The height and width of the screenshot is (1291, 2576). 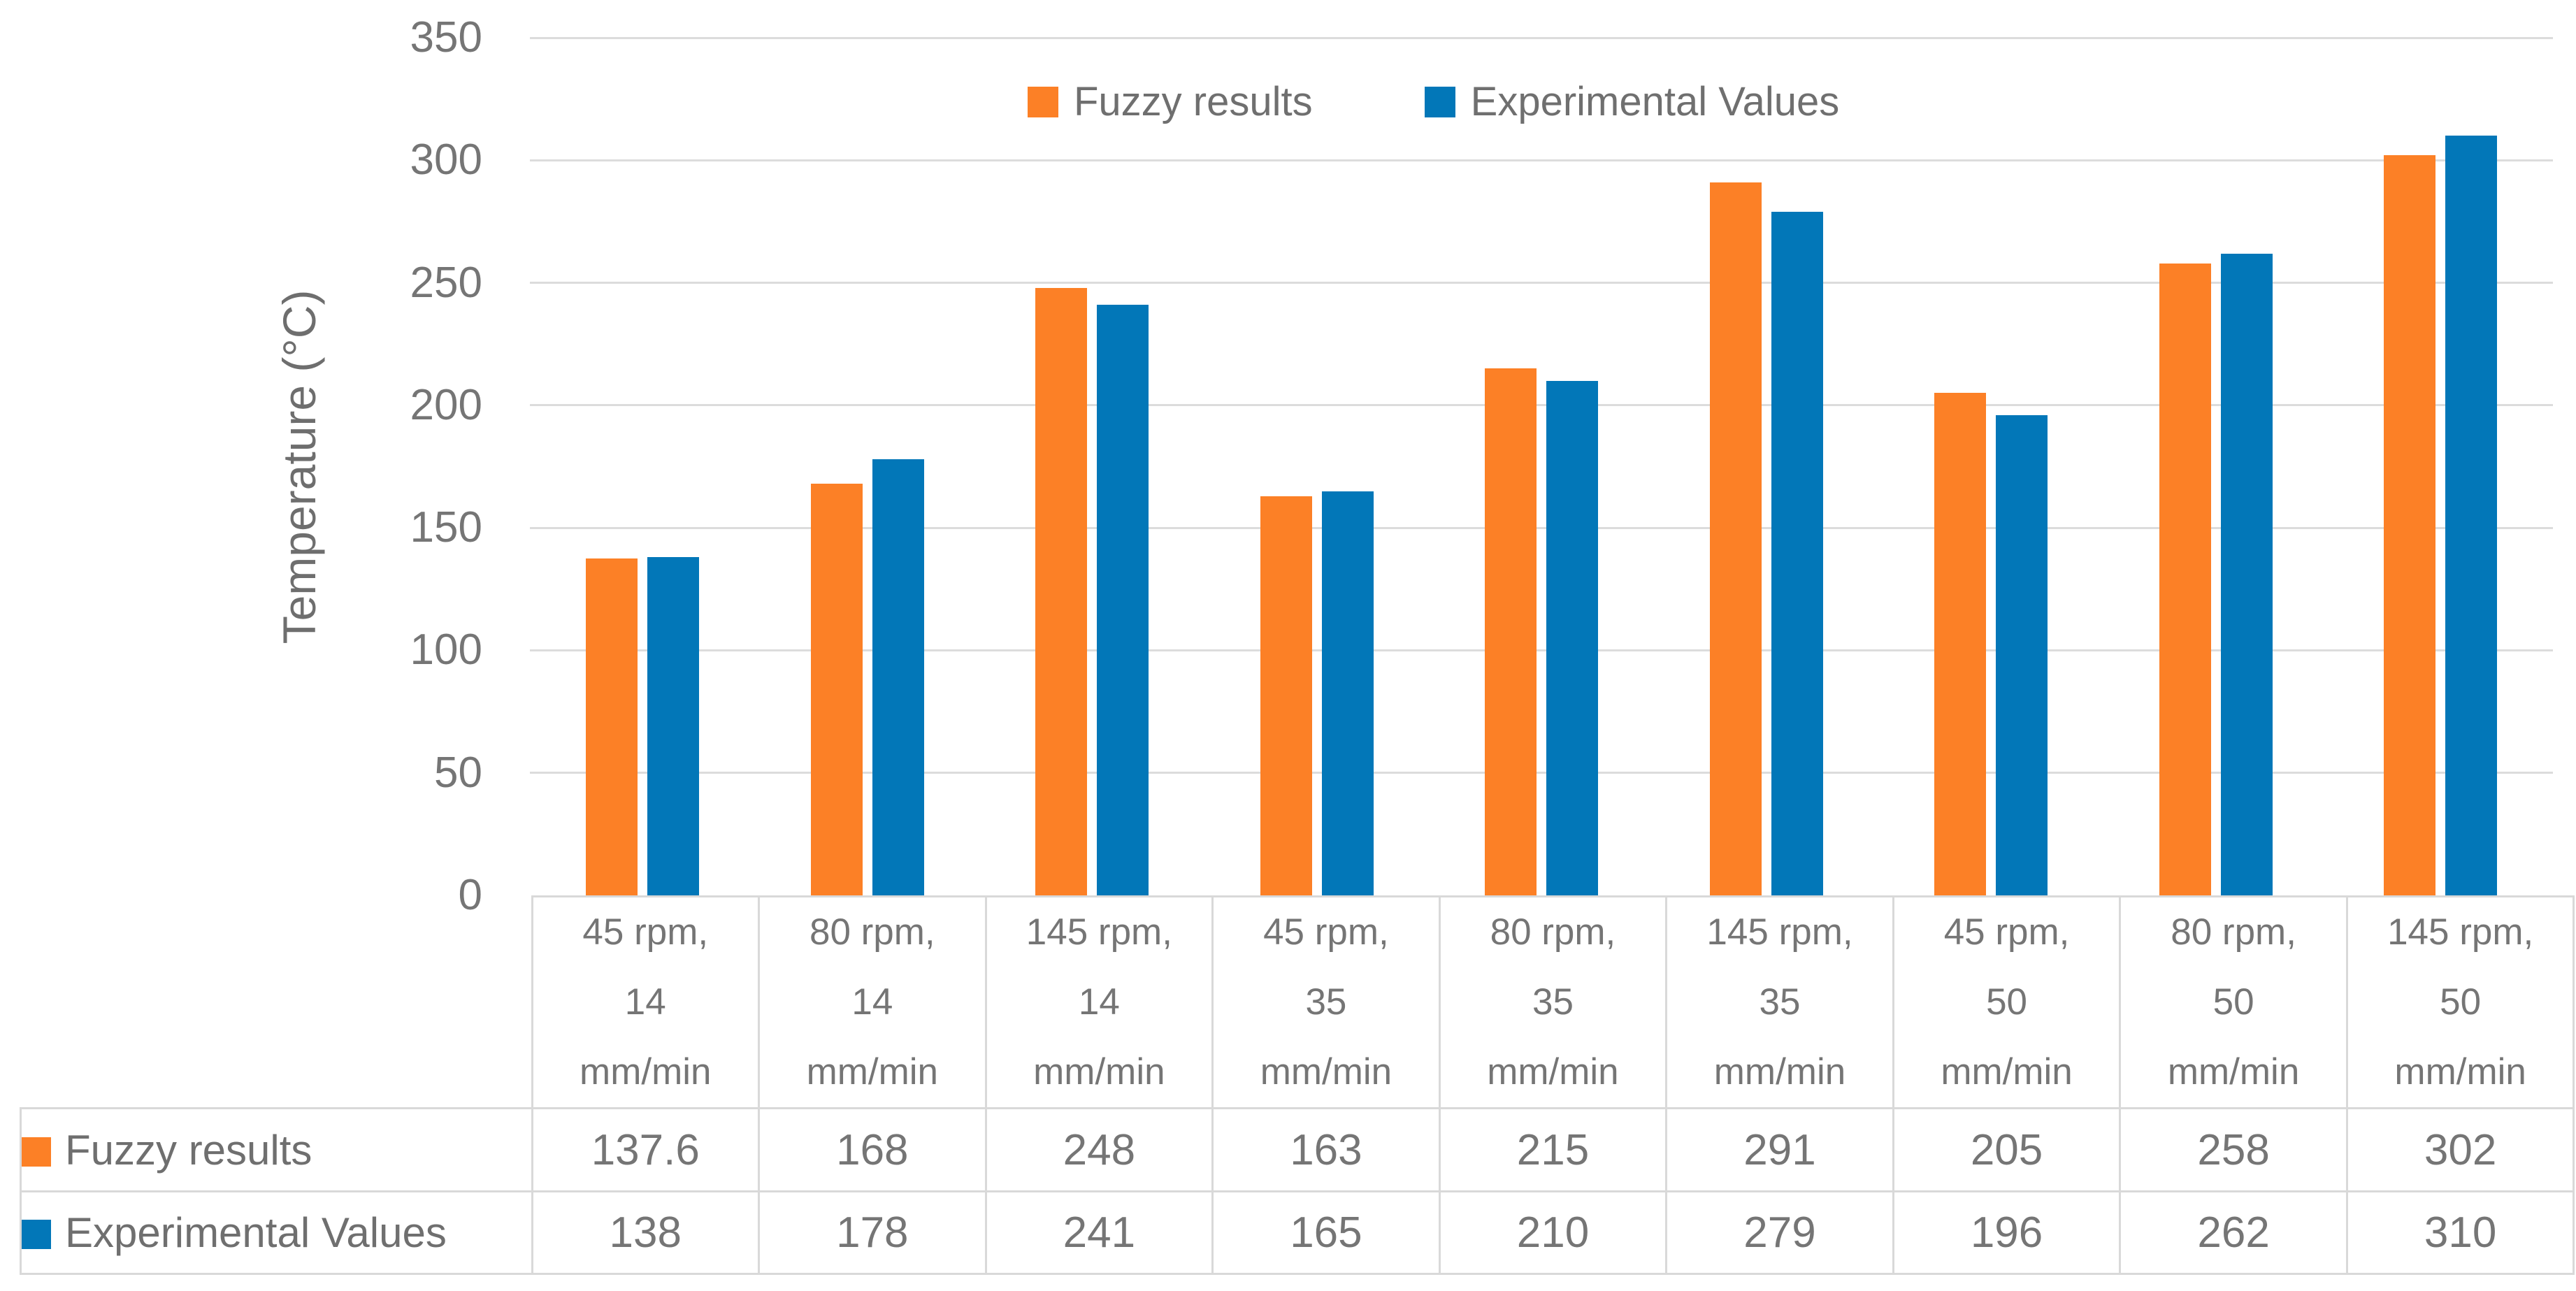 What do you see at coordinates (446, 37) in the screenshot?
I see `y-axis-tick-label: 350` at bounding box center [446, 37].